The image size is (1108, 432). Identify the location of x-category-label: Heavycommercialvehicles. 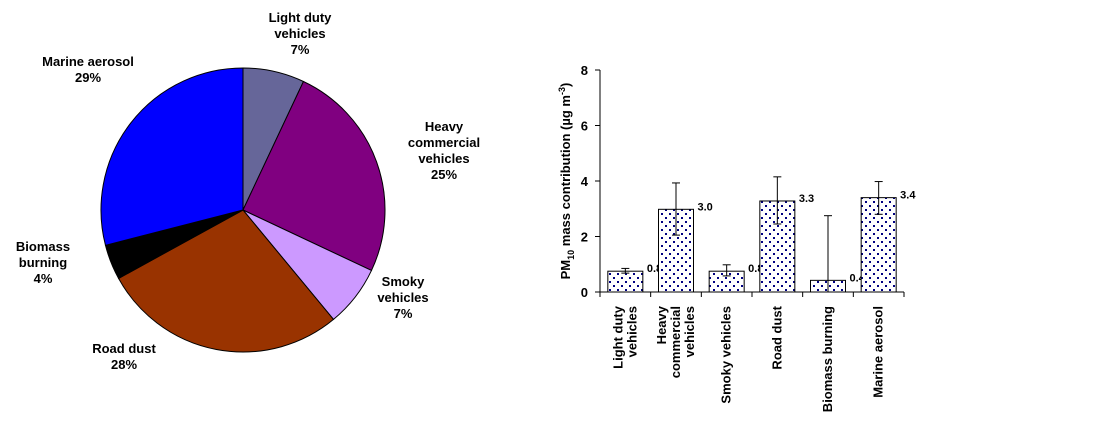
(675, 341).